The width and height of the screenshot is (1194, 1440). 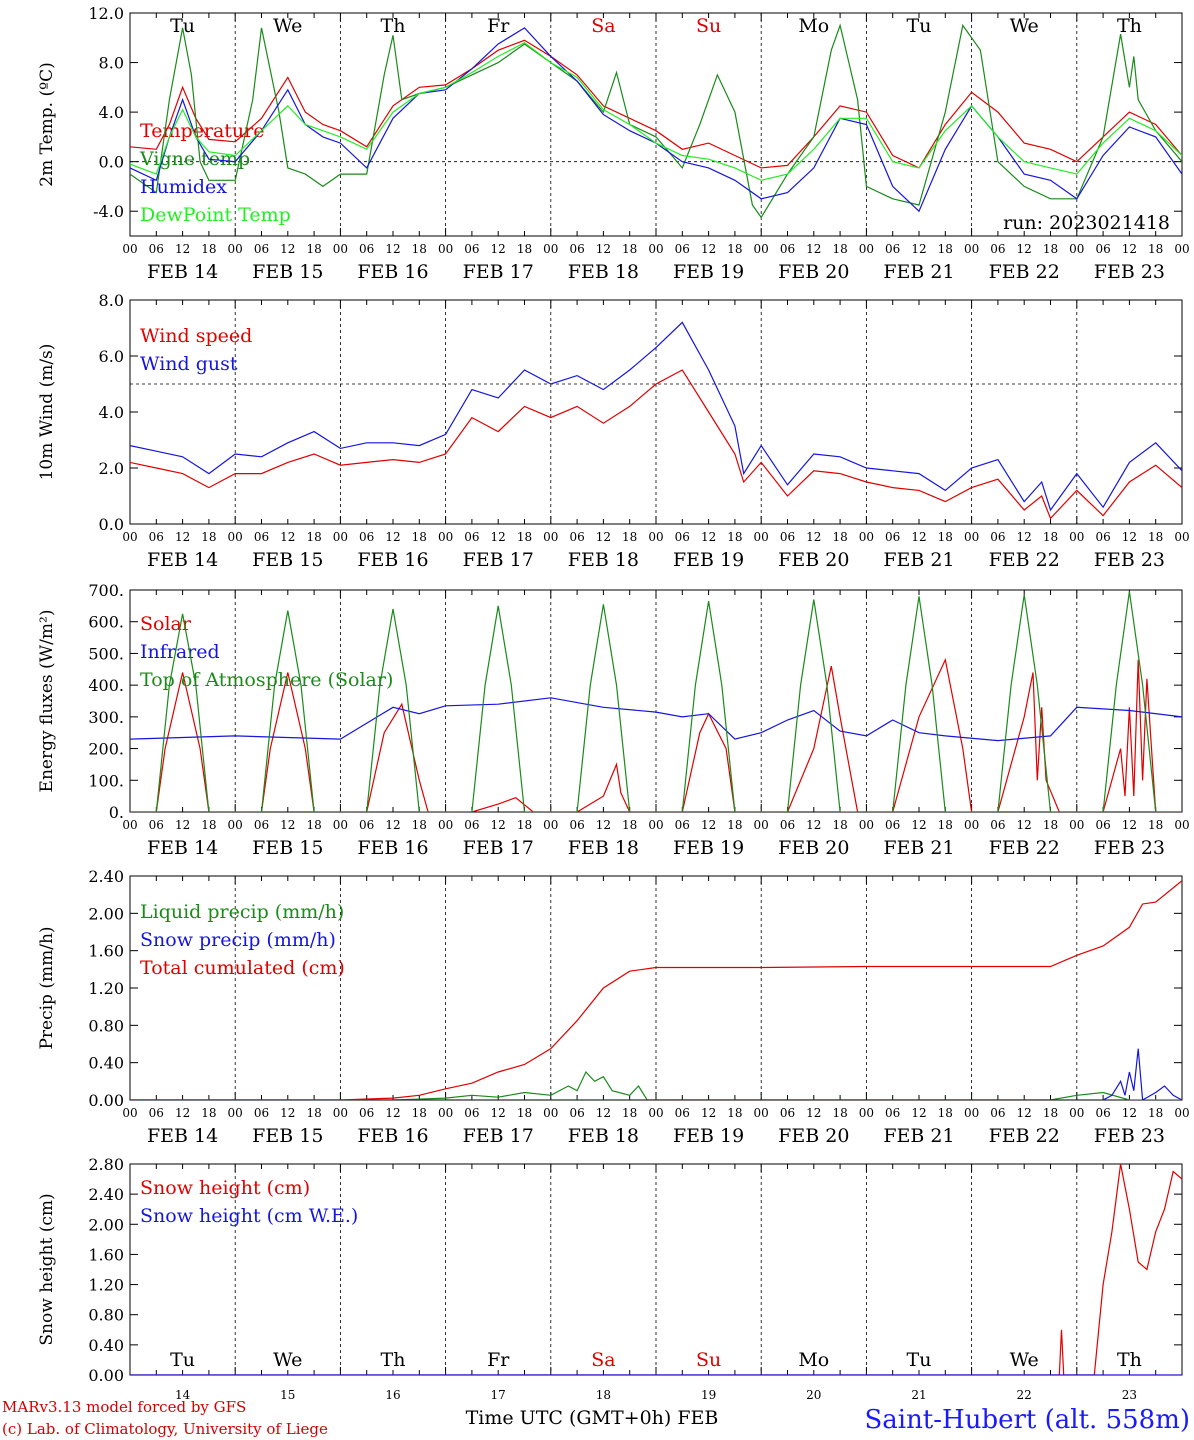 I want to click on y-axis-label: Precip (mm/h), so click(x=47, y=987).